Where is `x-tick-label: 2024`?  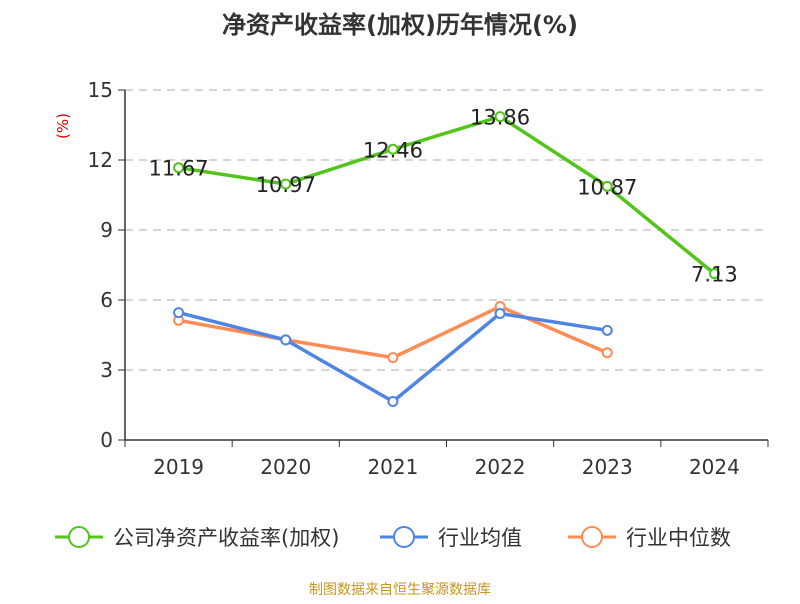
x-tick-label: 2024 is located at coordinates (714, 467).